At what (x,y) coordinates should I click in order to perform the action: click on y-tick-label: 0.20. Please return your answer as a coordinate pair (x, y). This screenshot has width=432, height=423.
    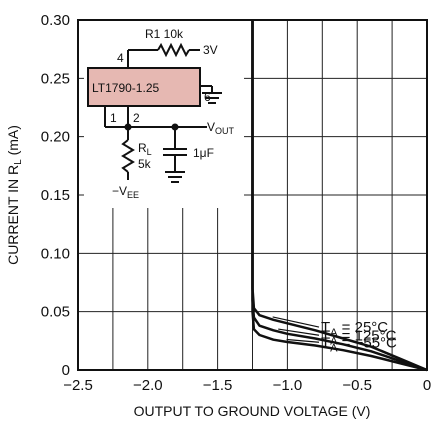
    Looking at the image, I should click on (55, 137).